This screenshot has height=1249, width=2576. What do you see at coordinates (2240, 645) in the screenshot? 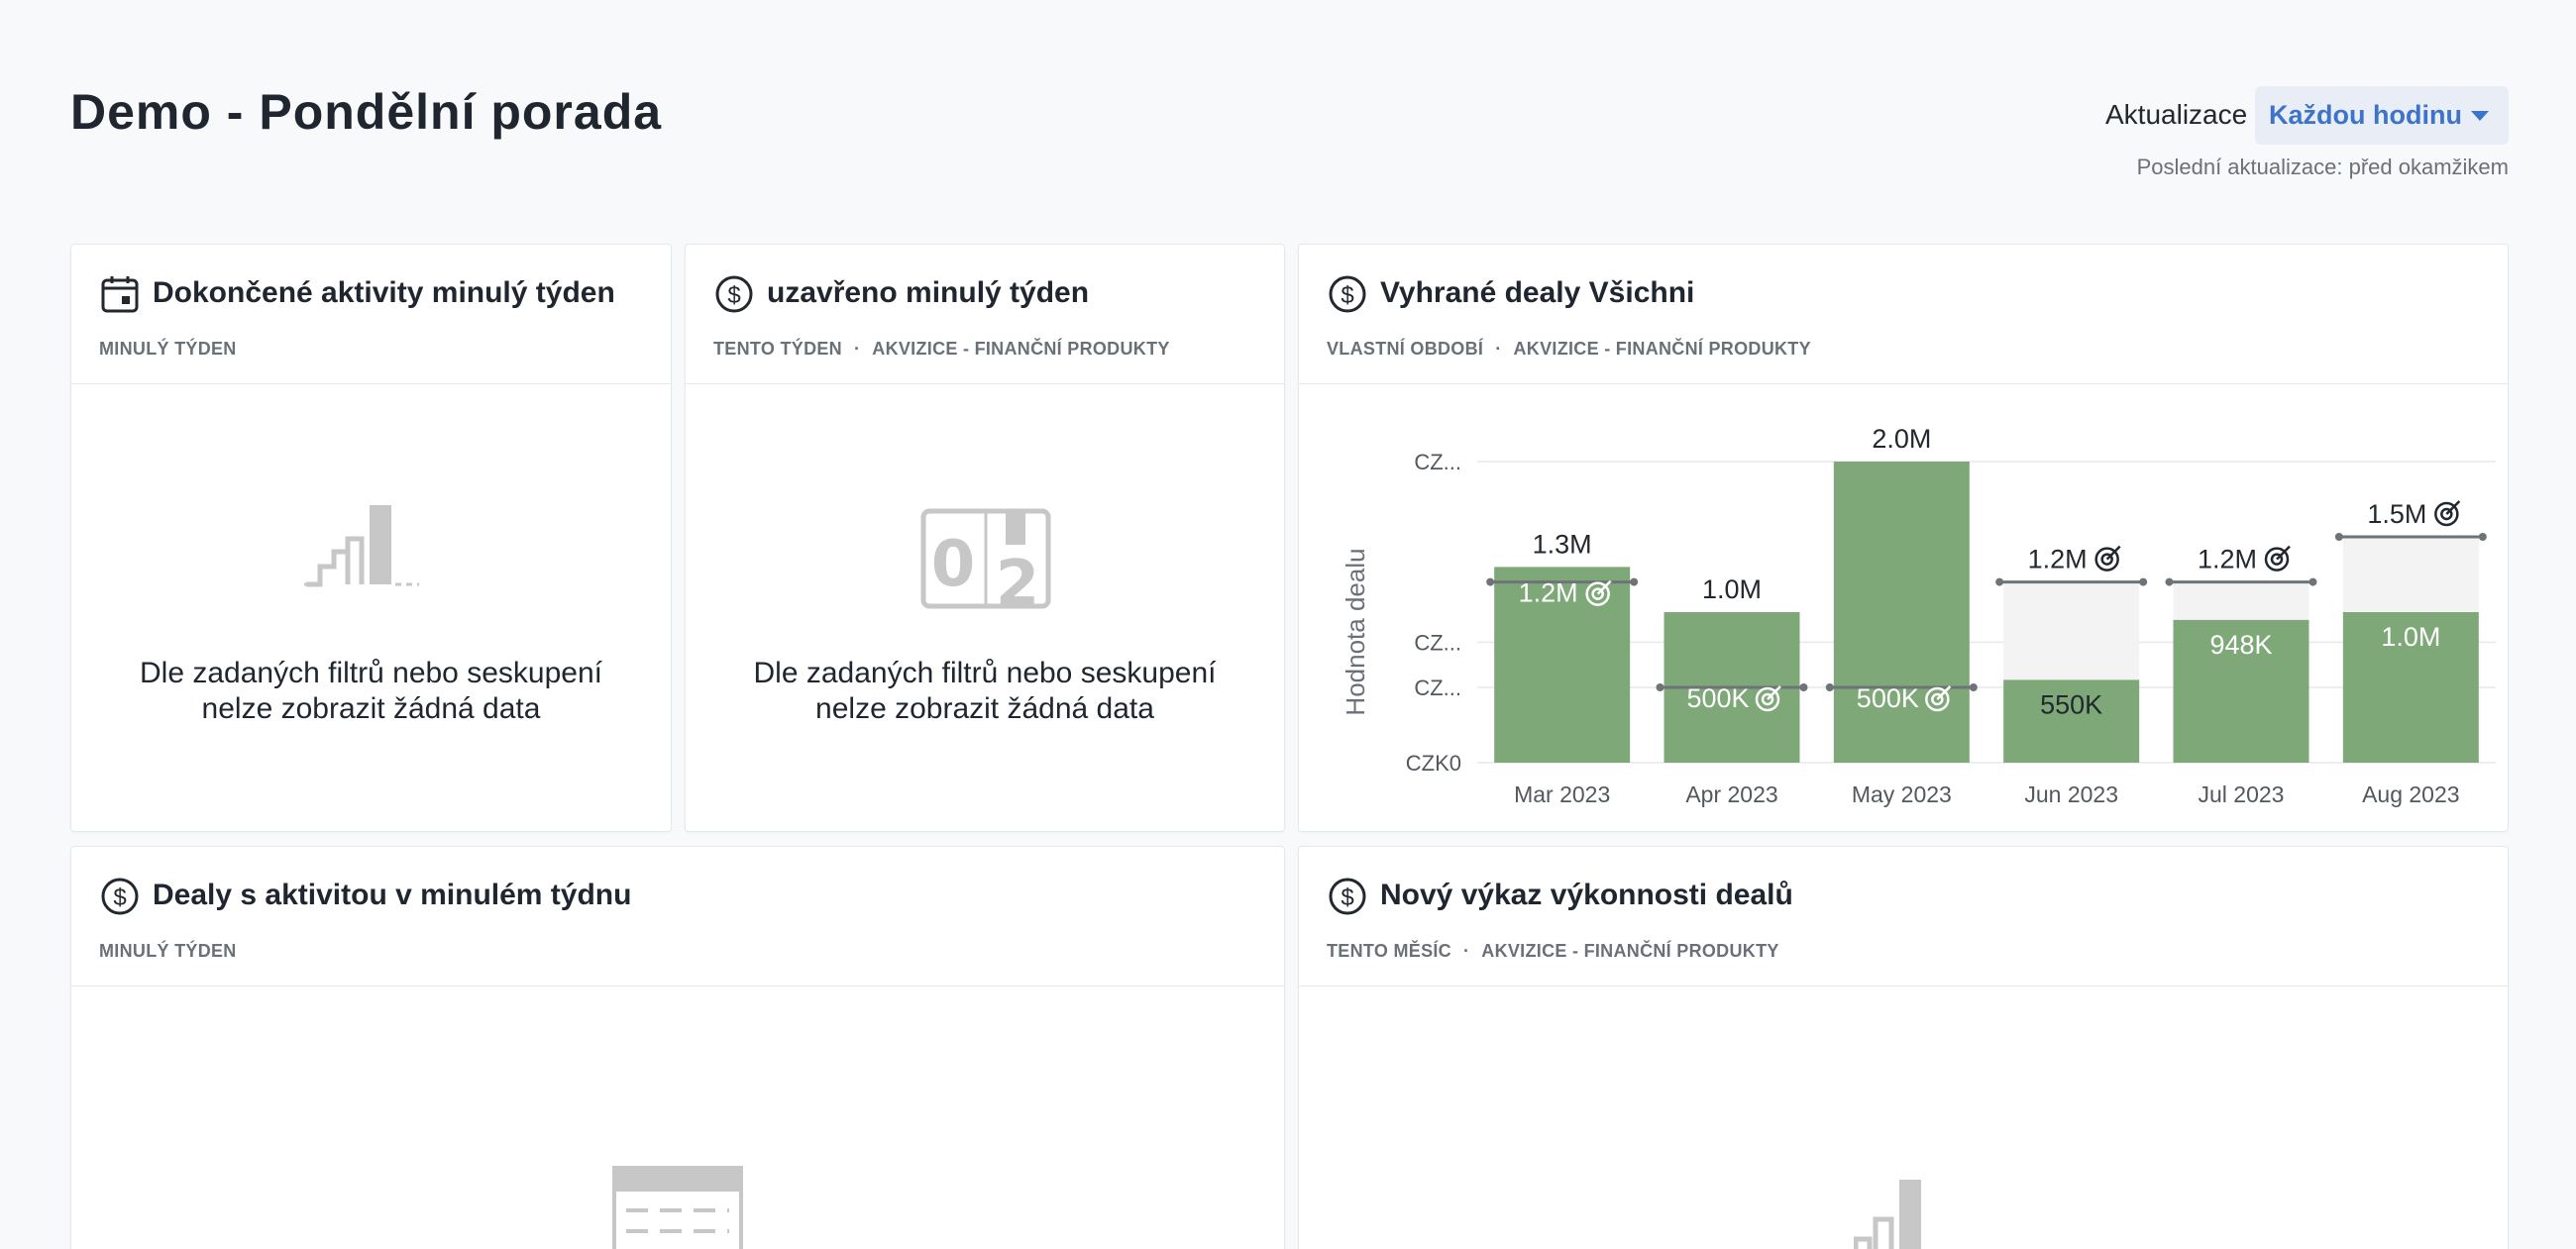
I see `value-label: 948K` at bounding box center [2240, 645].